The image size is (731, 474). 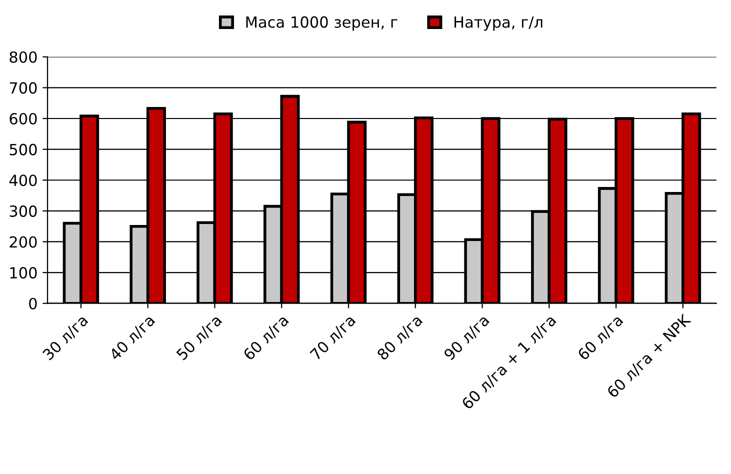 What do you see at coordinates (23, 211) in the screenshot?
I see `y-tick-label: 300` at bounding box center [23, 211].